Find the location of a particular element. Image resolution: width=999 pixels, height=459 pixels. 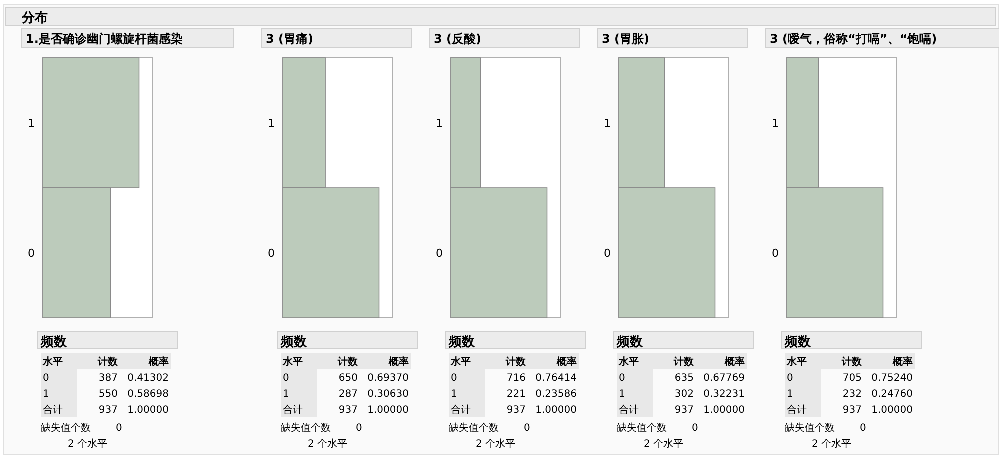

text: 0.75240 is located at coordinates (892, 378).